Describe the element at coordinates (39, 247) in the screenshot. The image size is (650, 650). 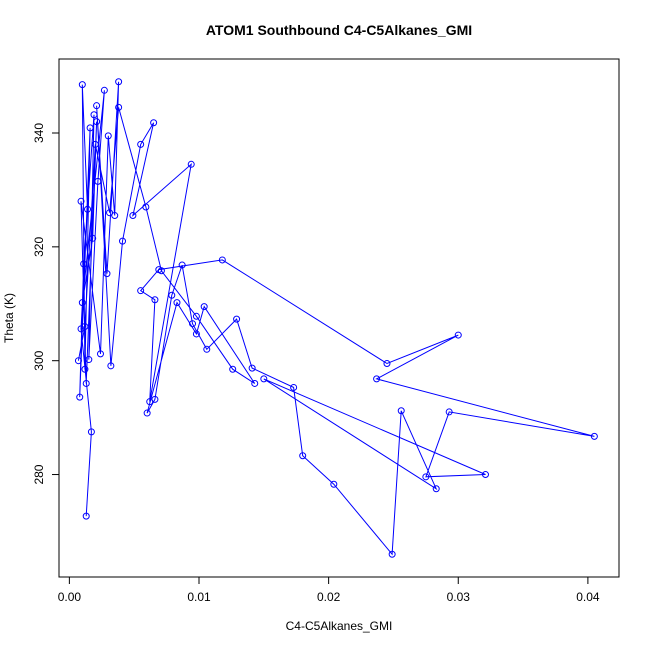
I see `y-tick-label: 320` at that location.